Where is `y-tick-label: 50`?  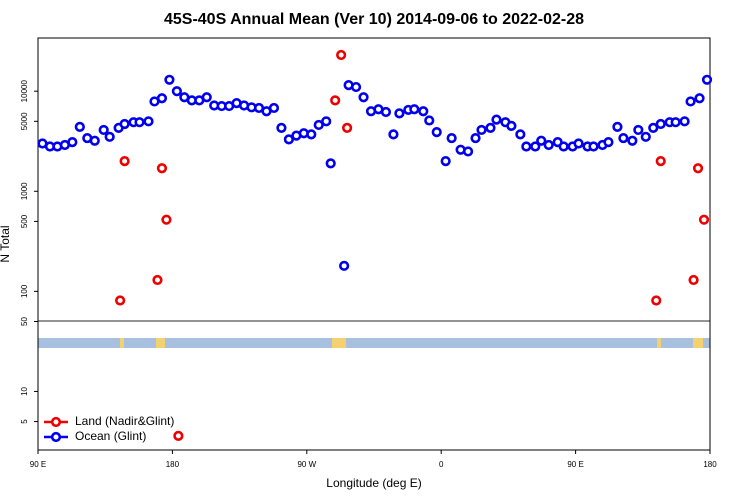 y-tick-label: 50 is located at coordinates (24, 320).